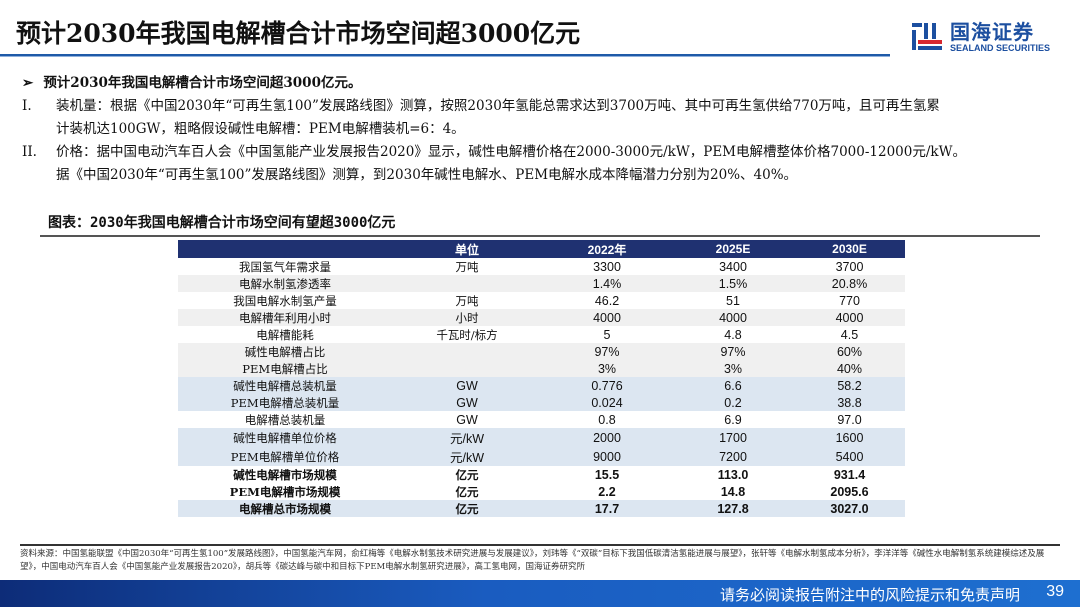  I want to click on table-cell: 2000, so click(607, 437).